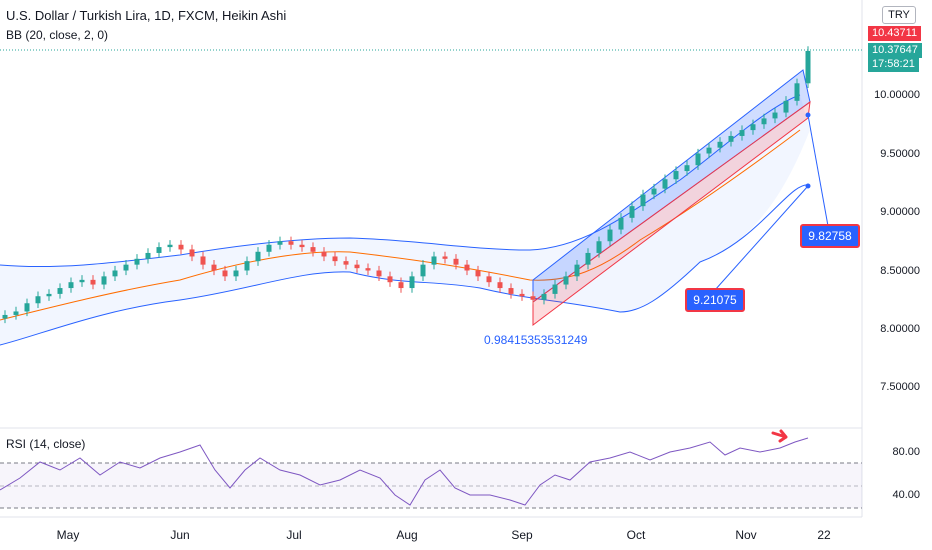 This screenshot has width=932, height=550. What do you see at coordinates (294, 535) in the screenshot?
I see `time-tick: Jul` at bounding box center [294, 535].